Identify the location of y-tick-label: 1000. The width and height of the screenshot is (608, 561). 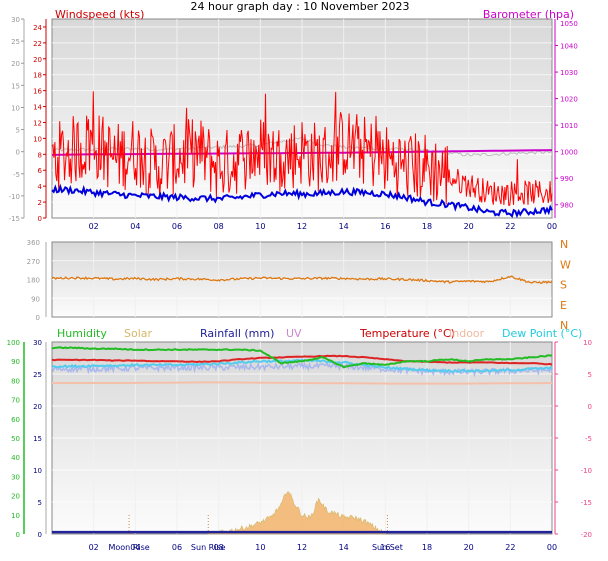
(569, 153).